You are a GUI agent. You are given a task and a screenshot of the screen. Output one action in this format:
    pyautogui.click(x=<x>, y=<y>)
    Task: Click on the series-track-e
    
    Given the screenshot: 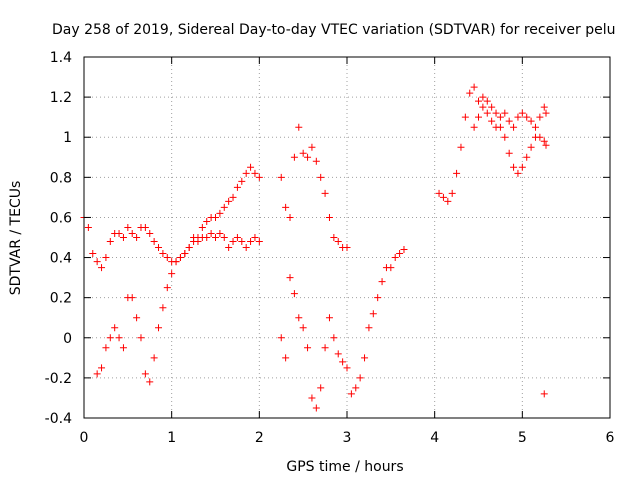 What is the action you would take?
    pyautogui.click(x=492, y=144)
    